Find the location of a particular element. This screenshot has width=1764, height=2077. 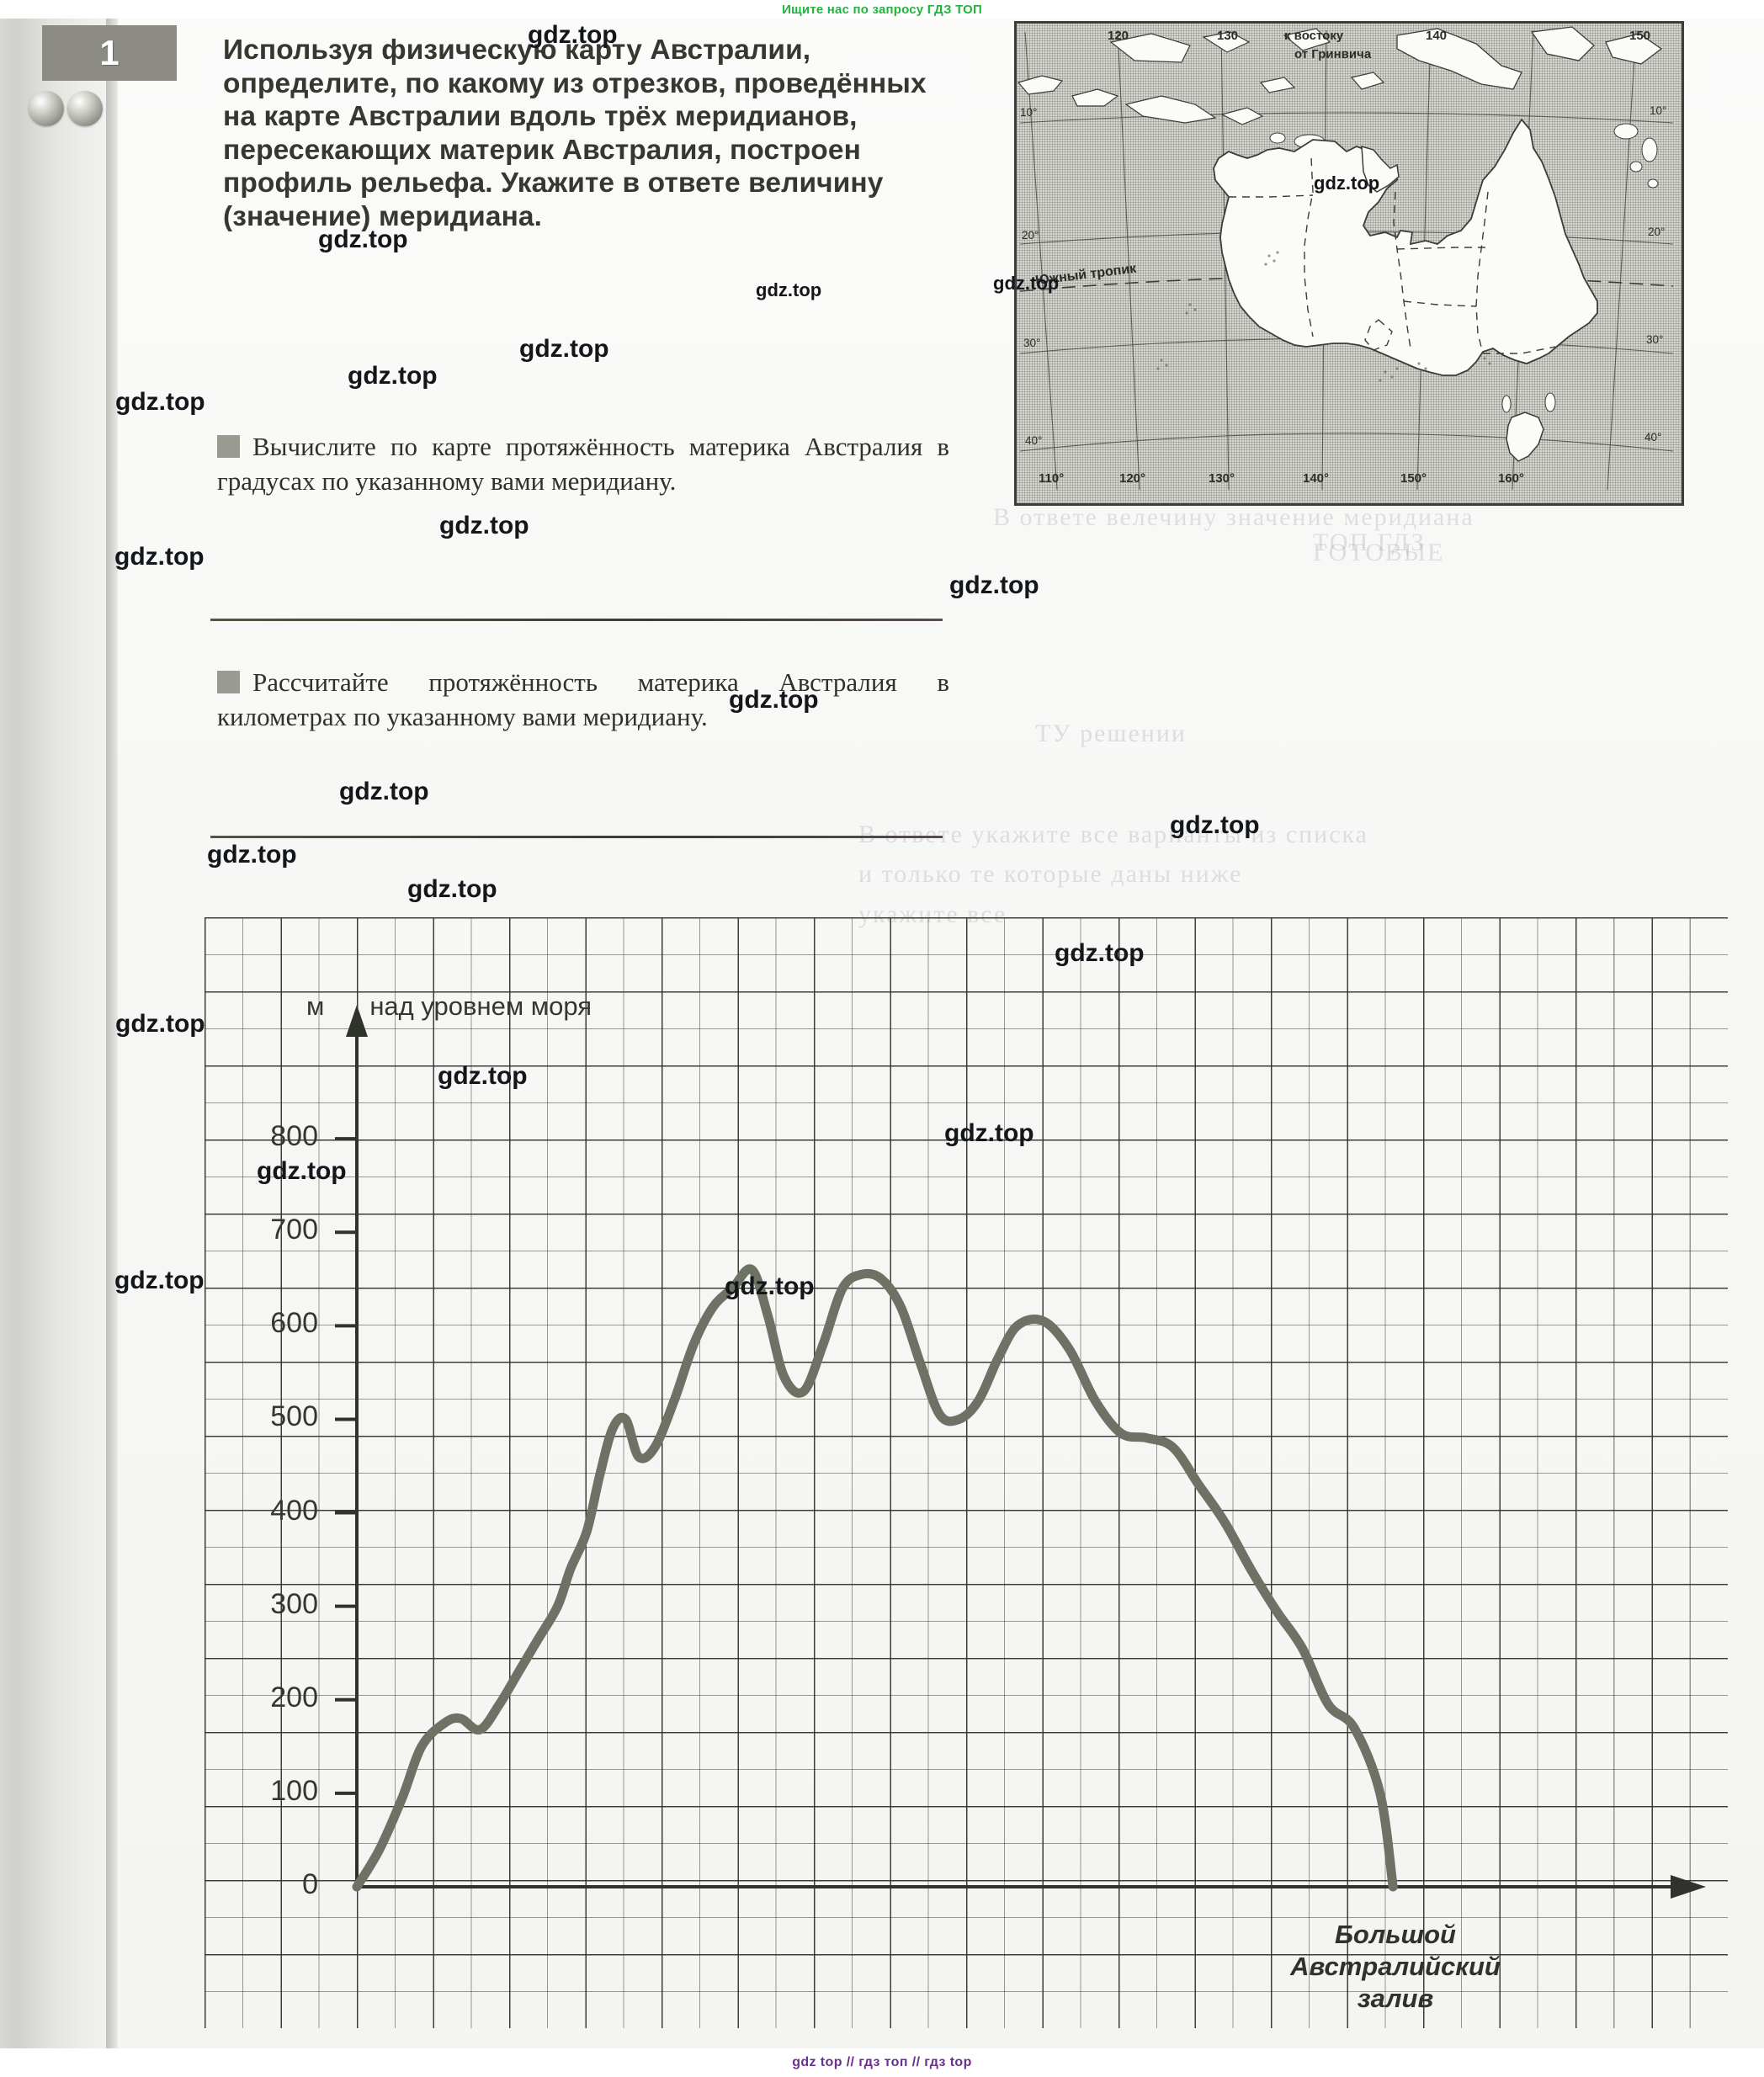

task-number-group: 1 is located at coordinates (101, 89).